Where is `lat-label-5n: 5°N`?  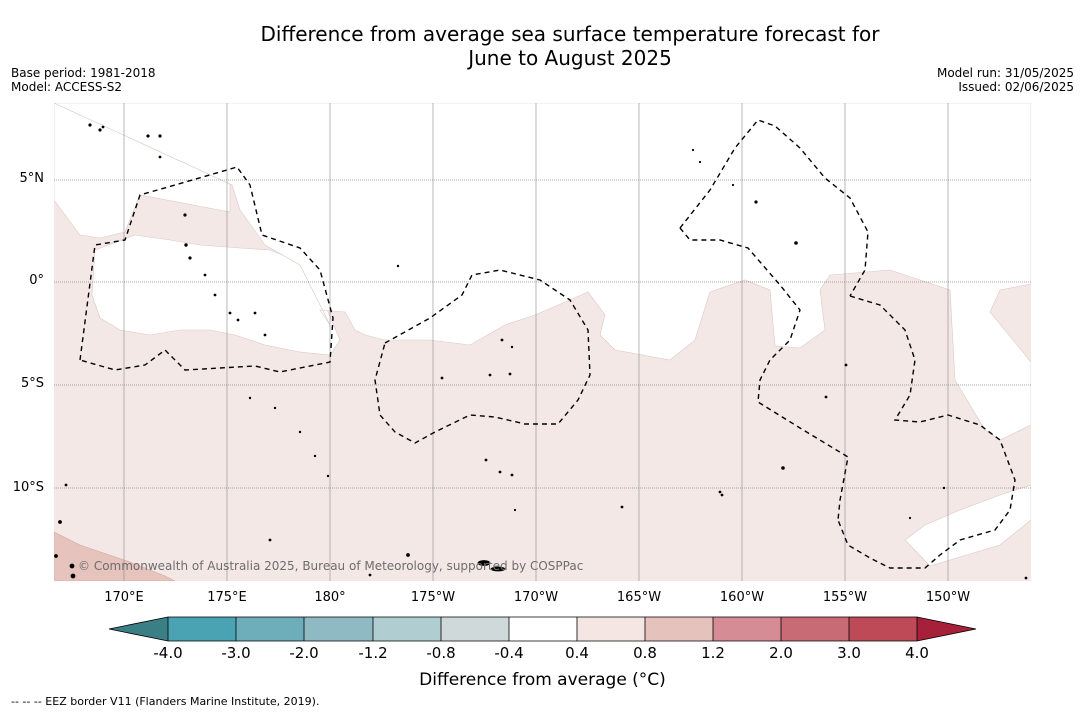
lat-label-5n: 5°N is located at coordinates (32, 178).